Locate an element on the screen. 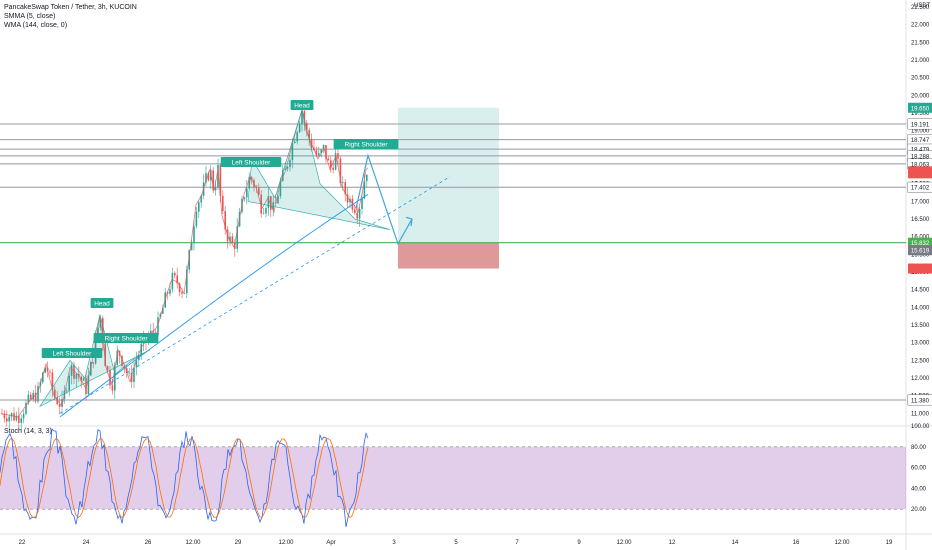 The height and width of the screenshot is (550, 932). stoch-y-tick: 100.00 is located at coordinates (920, 427).